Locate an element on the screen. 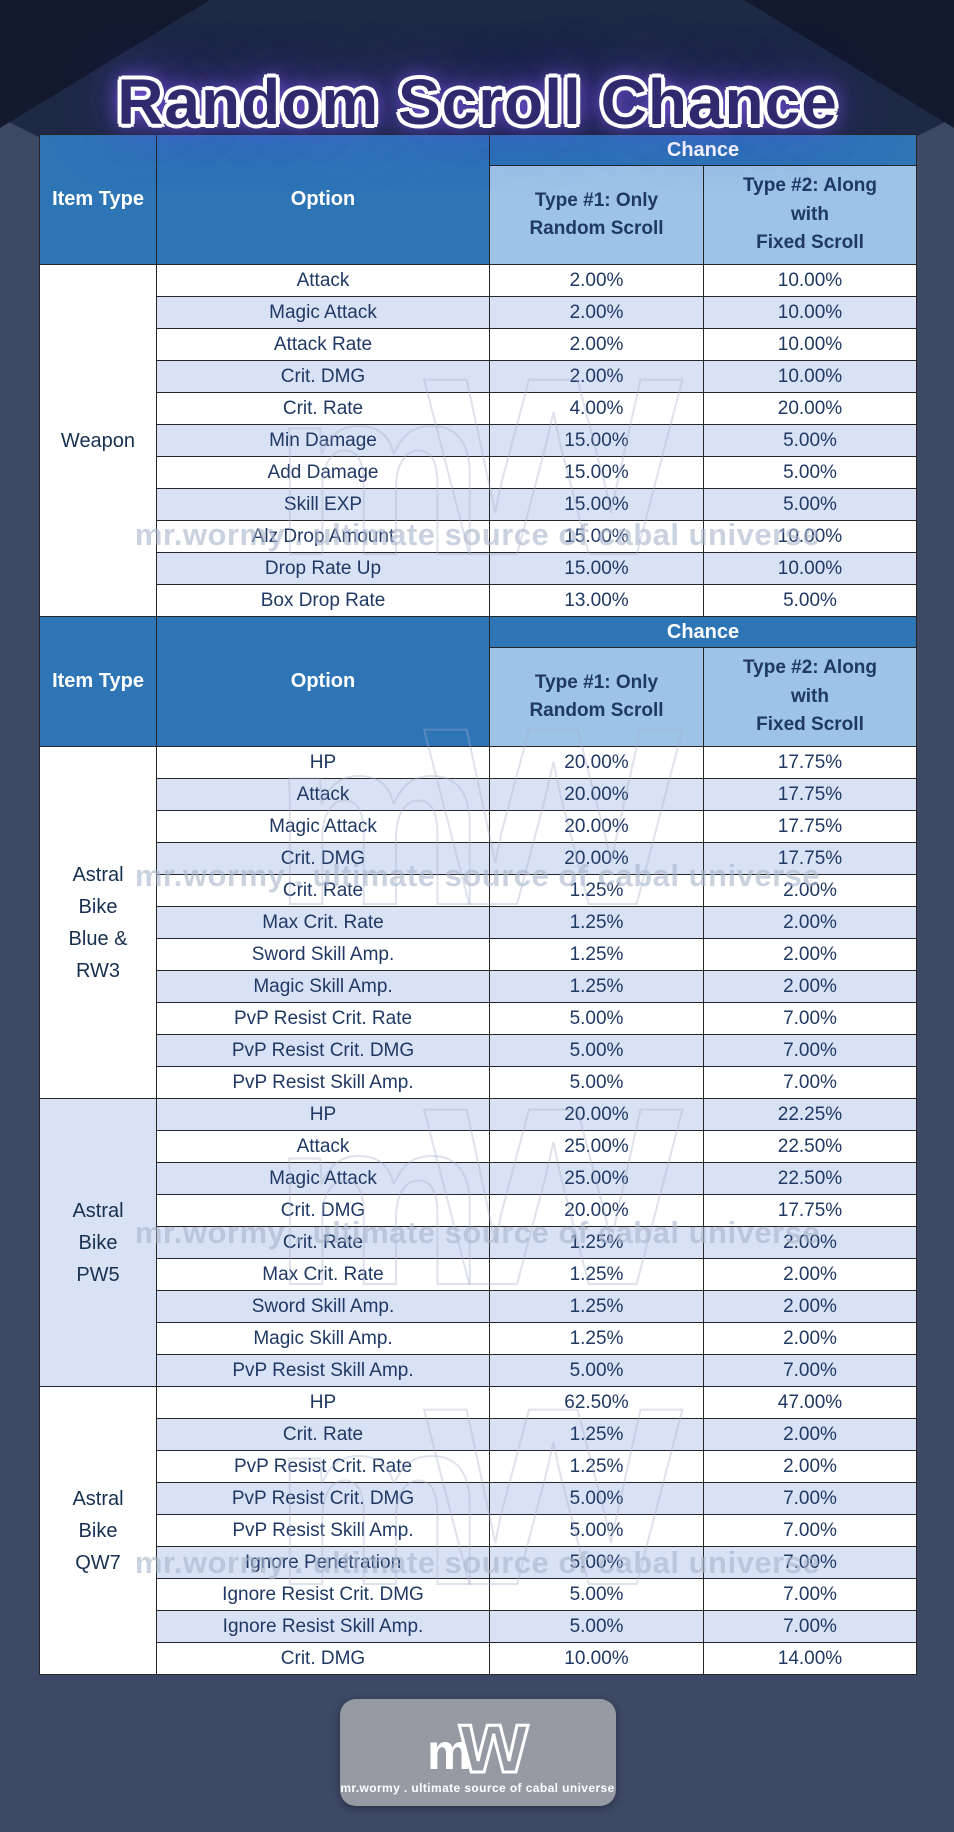 The image size is (954, 1832). option-cell: Box Drop Rate is located at coordinates (323, 600).